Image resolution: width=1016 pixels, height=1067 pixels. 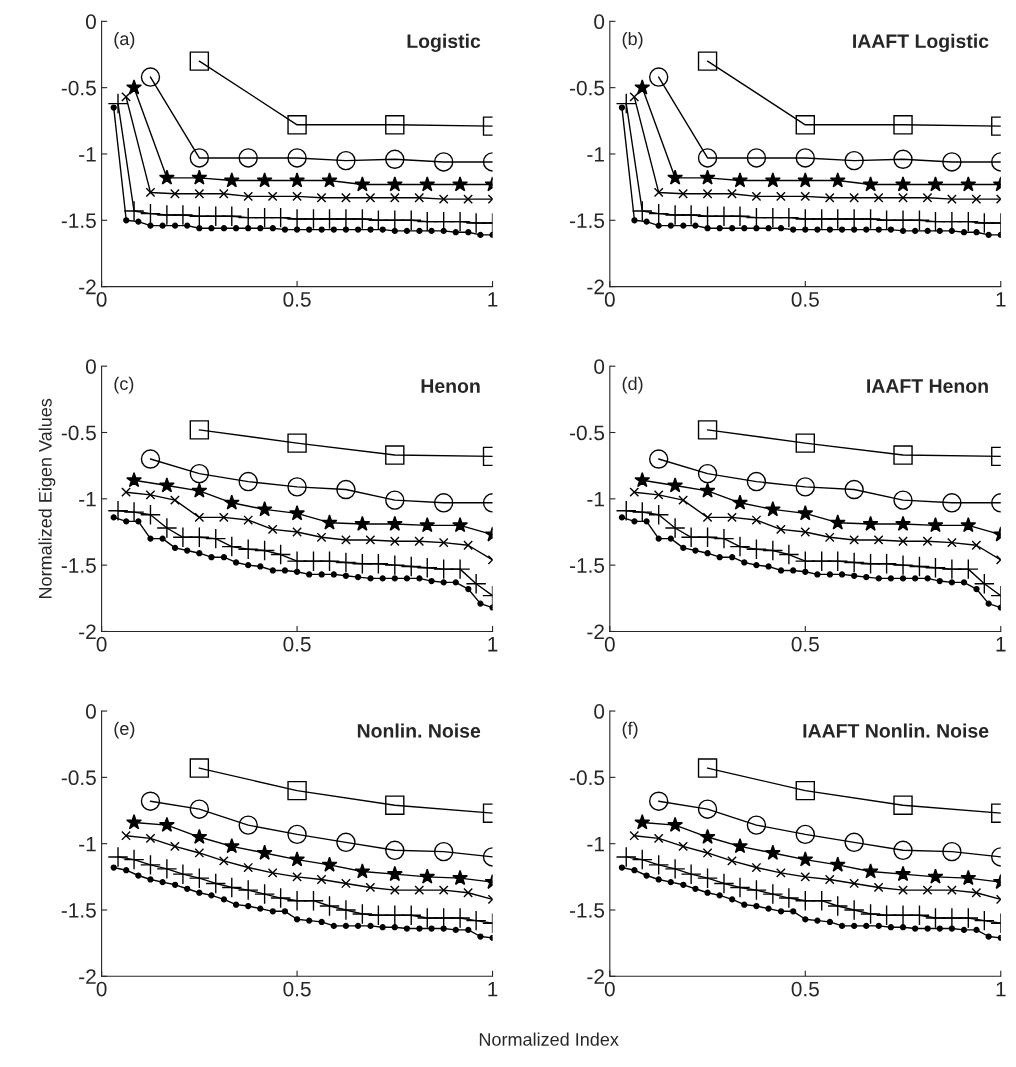 I want to click on text: Nonlin. Noise, so click(x=419, y=730).